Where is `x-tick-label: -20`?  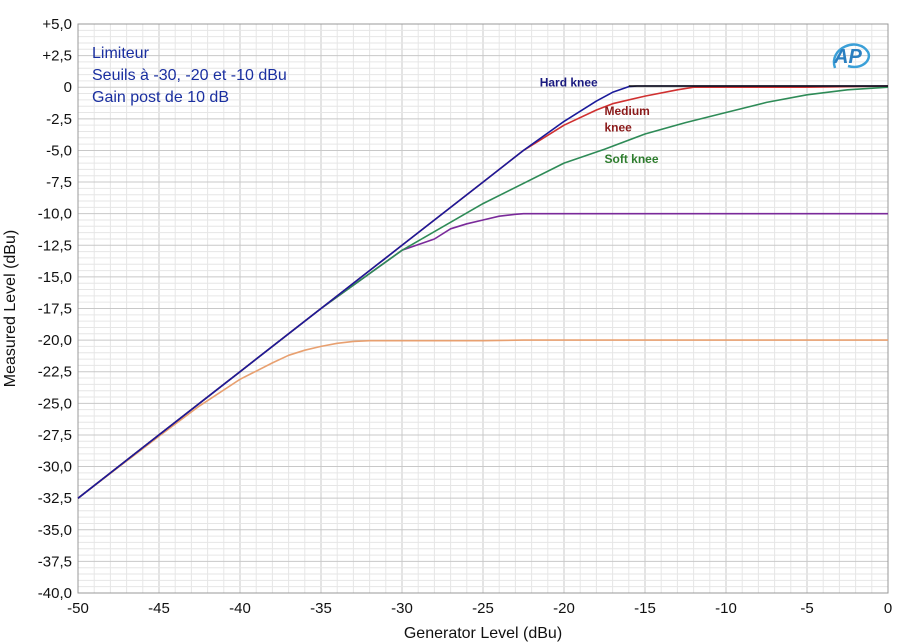 x-tick-label: -20 is located at coordinates (564, 608).